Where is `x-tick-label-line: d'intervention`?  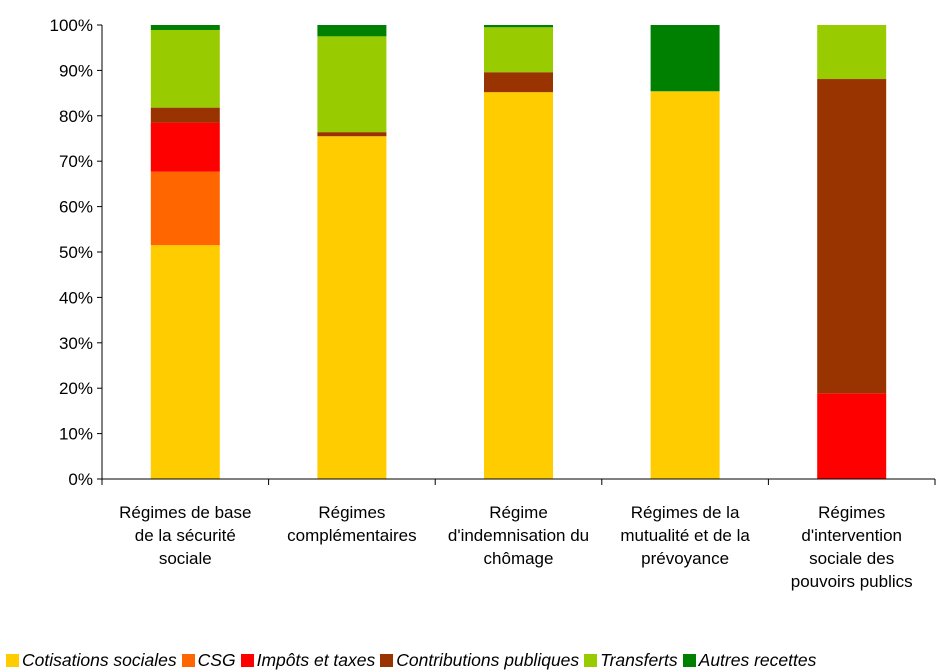 x-tick-label-line: d'intervention is located at coordinates (851, 535).